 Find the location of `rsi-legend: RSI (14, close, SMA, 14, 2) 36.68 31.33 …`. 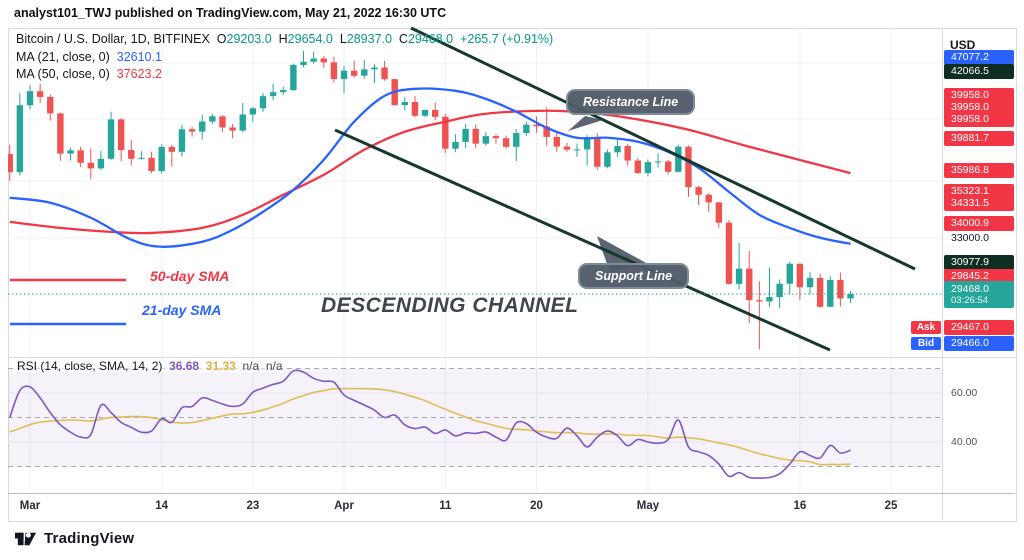

rsi-legend: RSI (14, close, SMA, 14, 2) 36.68 31.33 … is located at coordinates (150, 366).